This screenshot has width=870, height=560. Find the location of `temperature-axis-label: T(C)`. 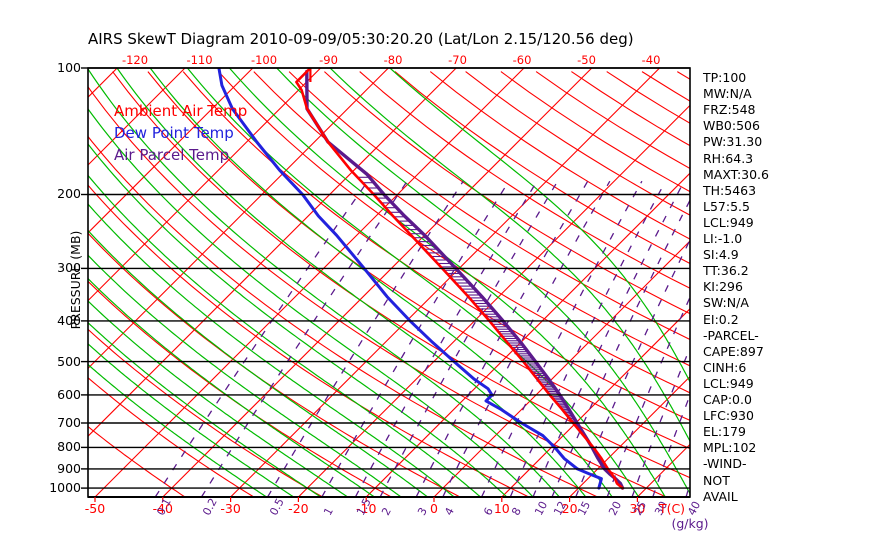

temperature-axis-label: T(C) is located at coordinates (672, 508).